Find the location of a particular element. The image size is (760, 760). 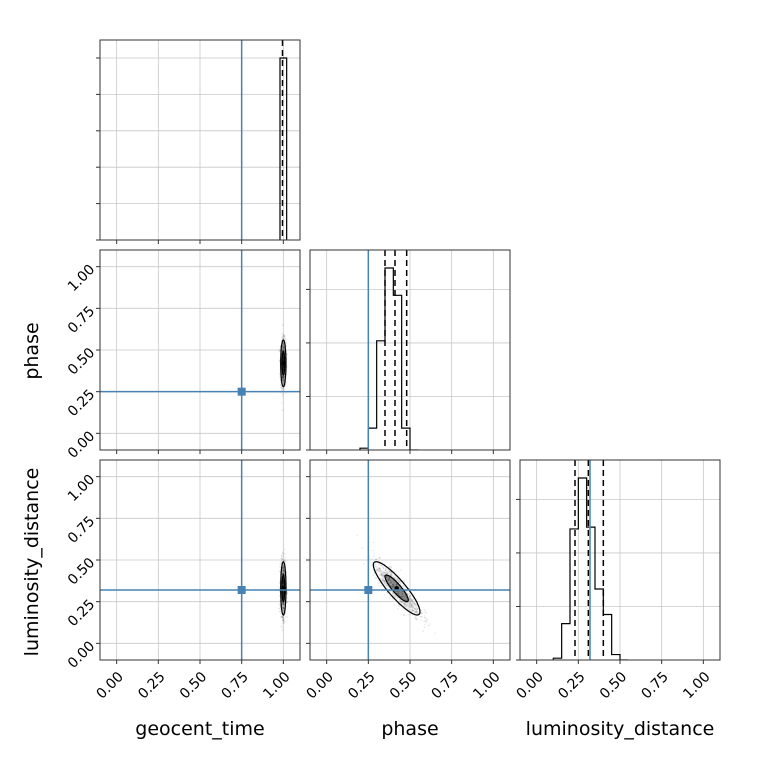

panel-geocent_time-vs-luminosity_distance: 0.00 0.25 0.50 0.75 1.000.000.250.500.751.00 is located at coordinates (183, 580).